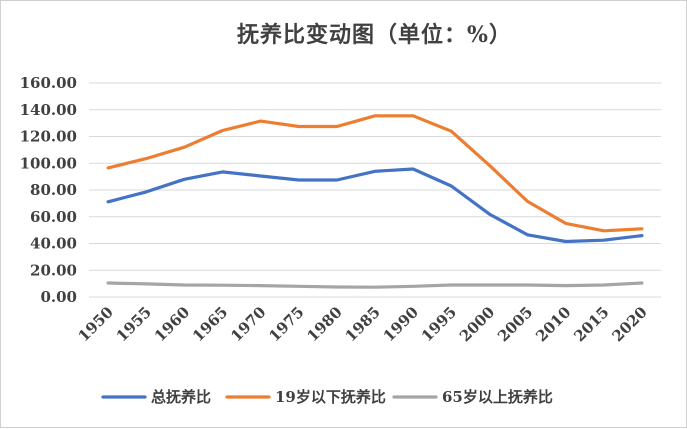  What do you see at coordinates (134, 324) in the screenshot?
I see `x-tick-label: 1955` at bounding box center [134, 324].